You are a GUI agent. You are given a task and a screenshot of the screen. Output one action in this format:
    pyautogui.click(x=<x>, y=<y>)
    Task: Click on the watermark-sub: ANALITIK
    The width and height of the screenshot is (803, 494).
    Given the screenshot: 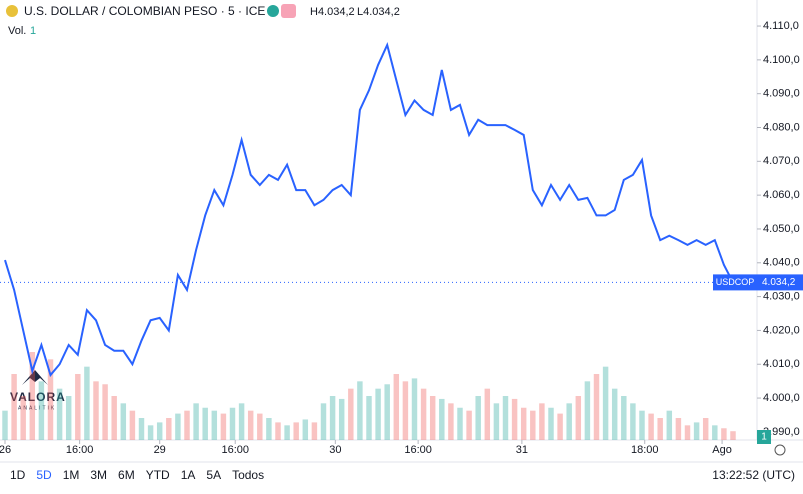 What is the action you would take?
    pyautogui.click(x=37, y=408)
    